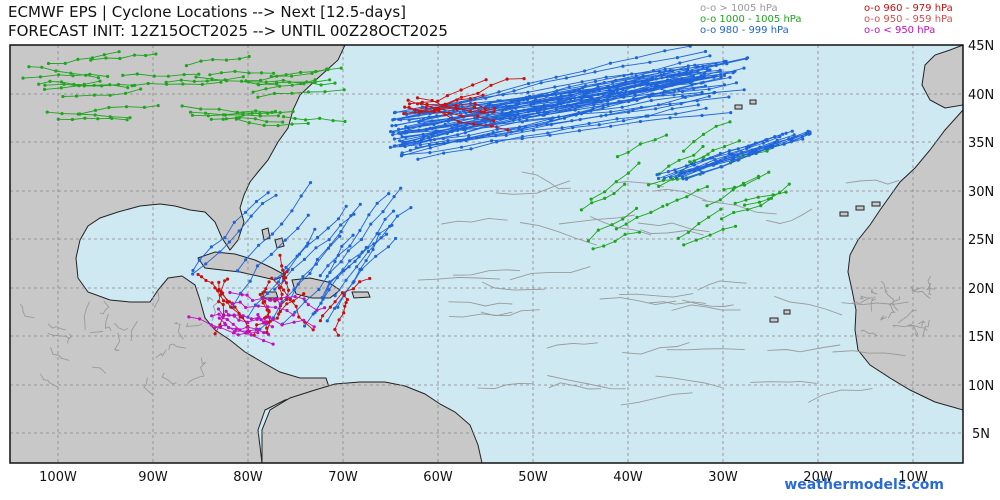  What do you see at coordinates (153, 477) in the screenshot?
I see `lon-label-90w: 90W` at bounding box center [153, 477].